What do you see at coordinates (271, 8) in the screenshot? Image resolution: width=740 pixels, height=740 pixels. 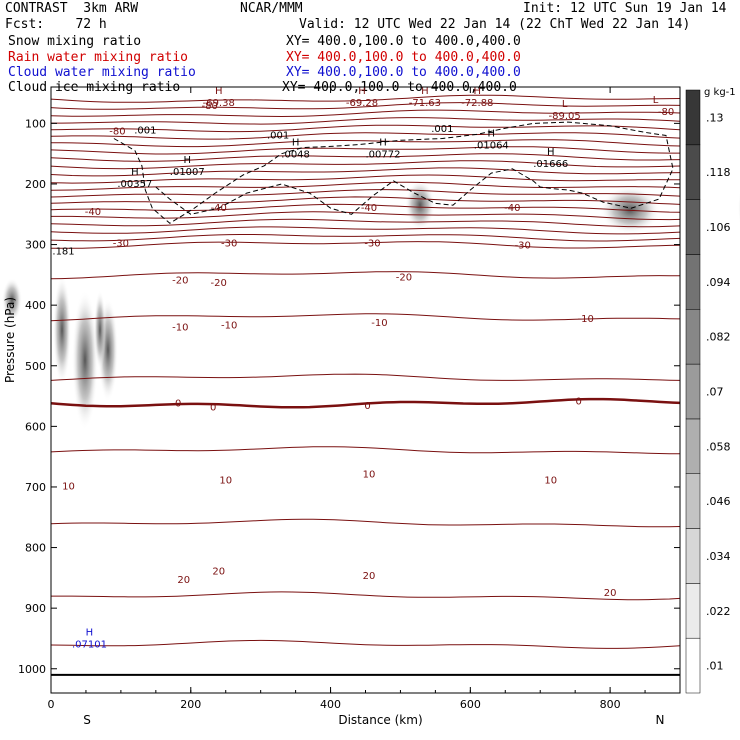 I see `organization-label: NCAR/MMM` at bounding box center [271, 8].